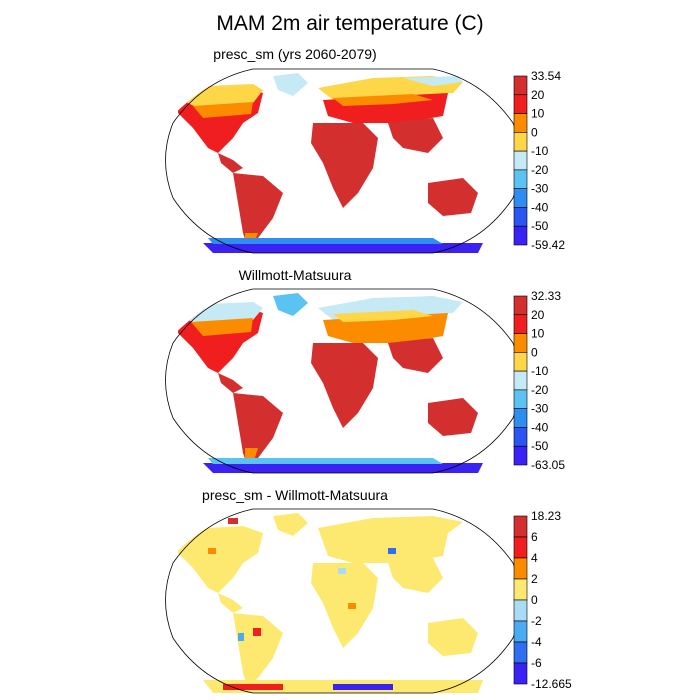 The width and height of the screenshot is (700, 700). What do you see at coordinates (534, 537) in the screenshot?
I see `colorbar-tick-label: 6` at bounding box center [534, 537].